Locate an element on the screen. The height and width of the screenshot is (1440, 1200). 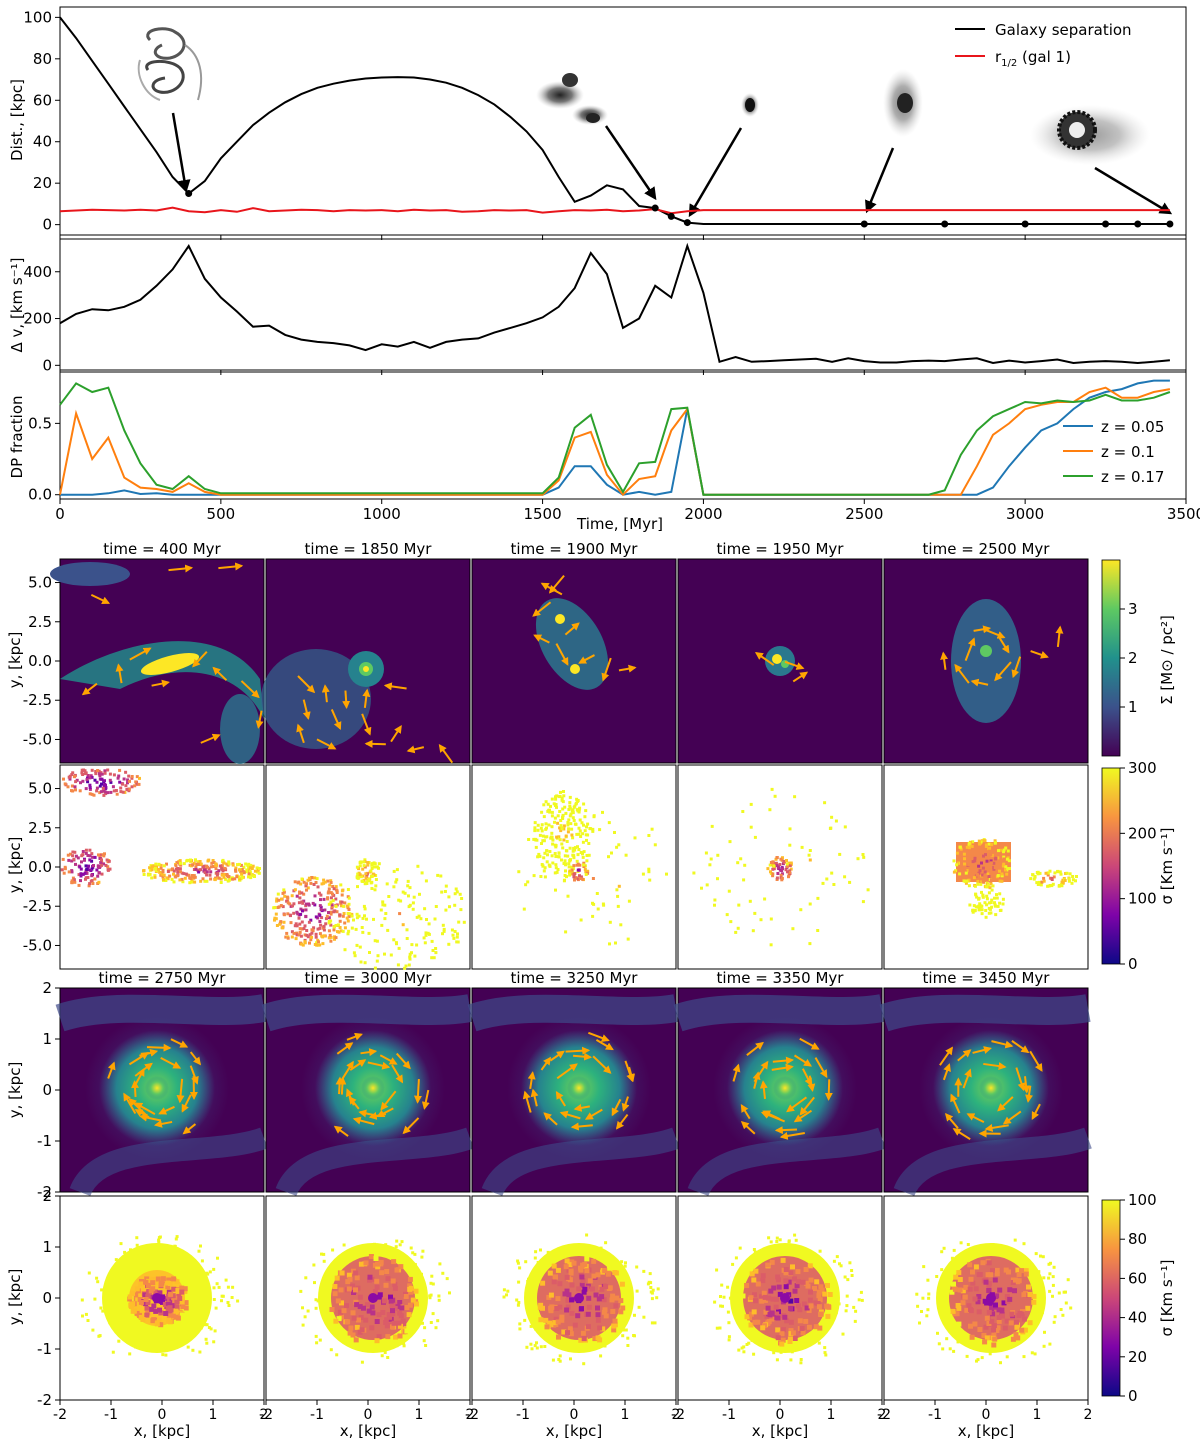
y-tick-label: -5.0 is located at coordinates (37, 945).